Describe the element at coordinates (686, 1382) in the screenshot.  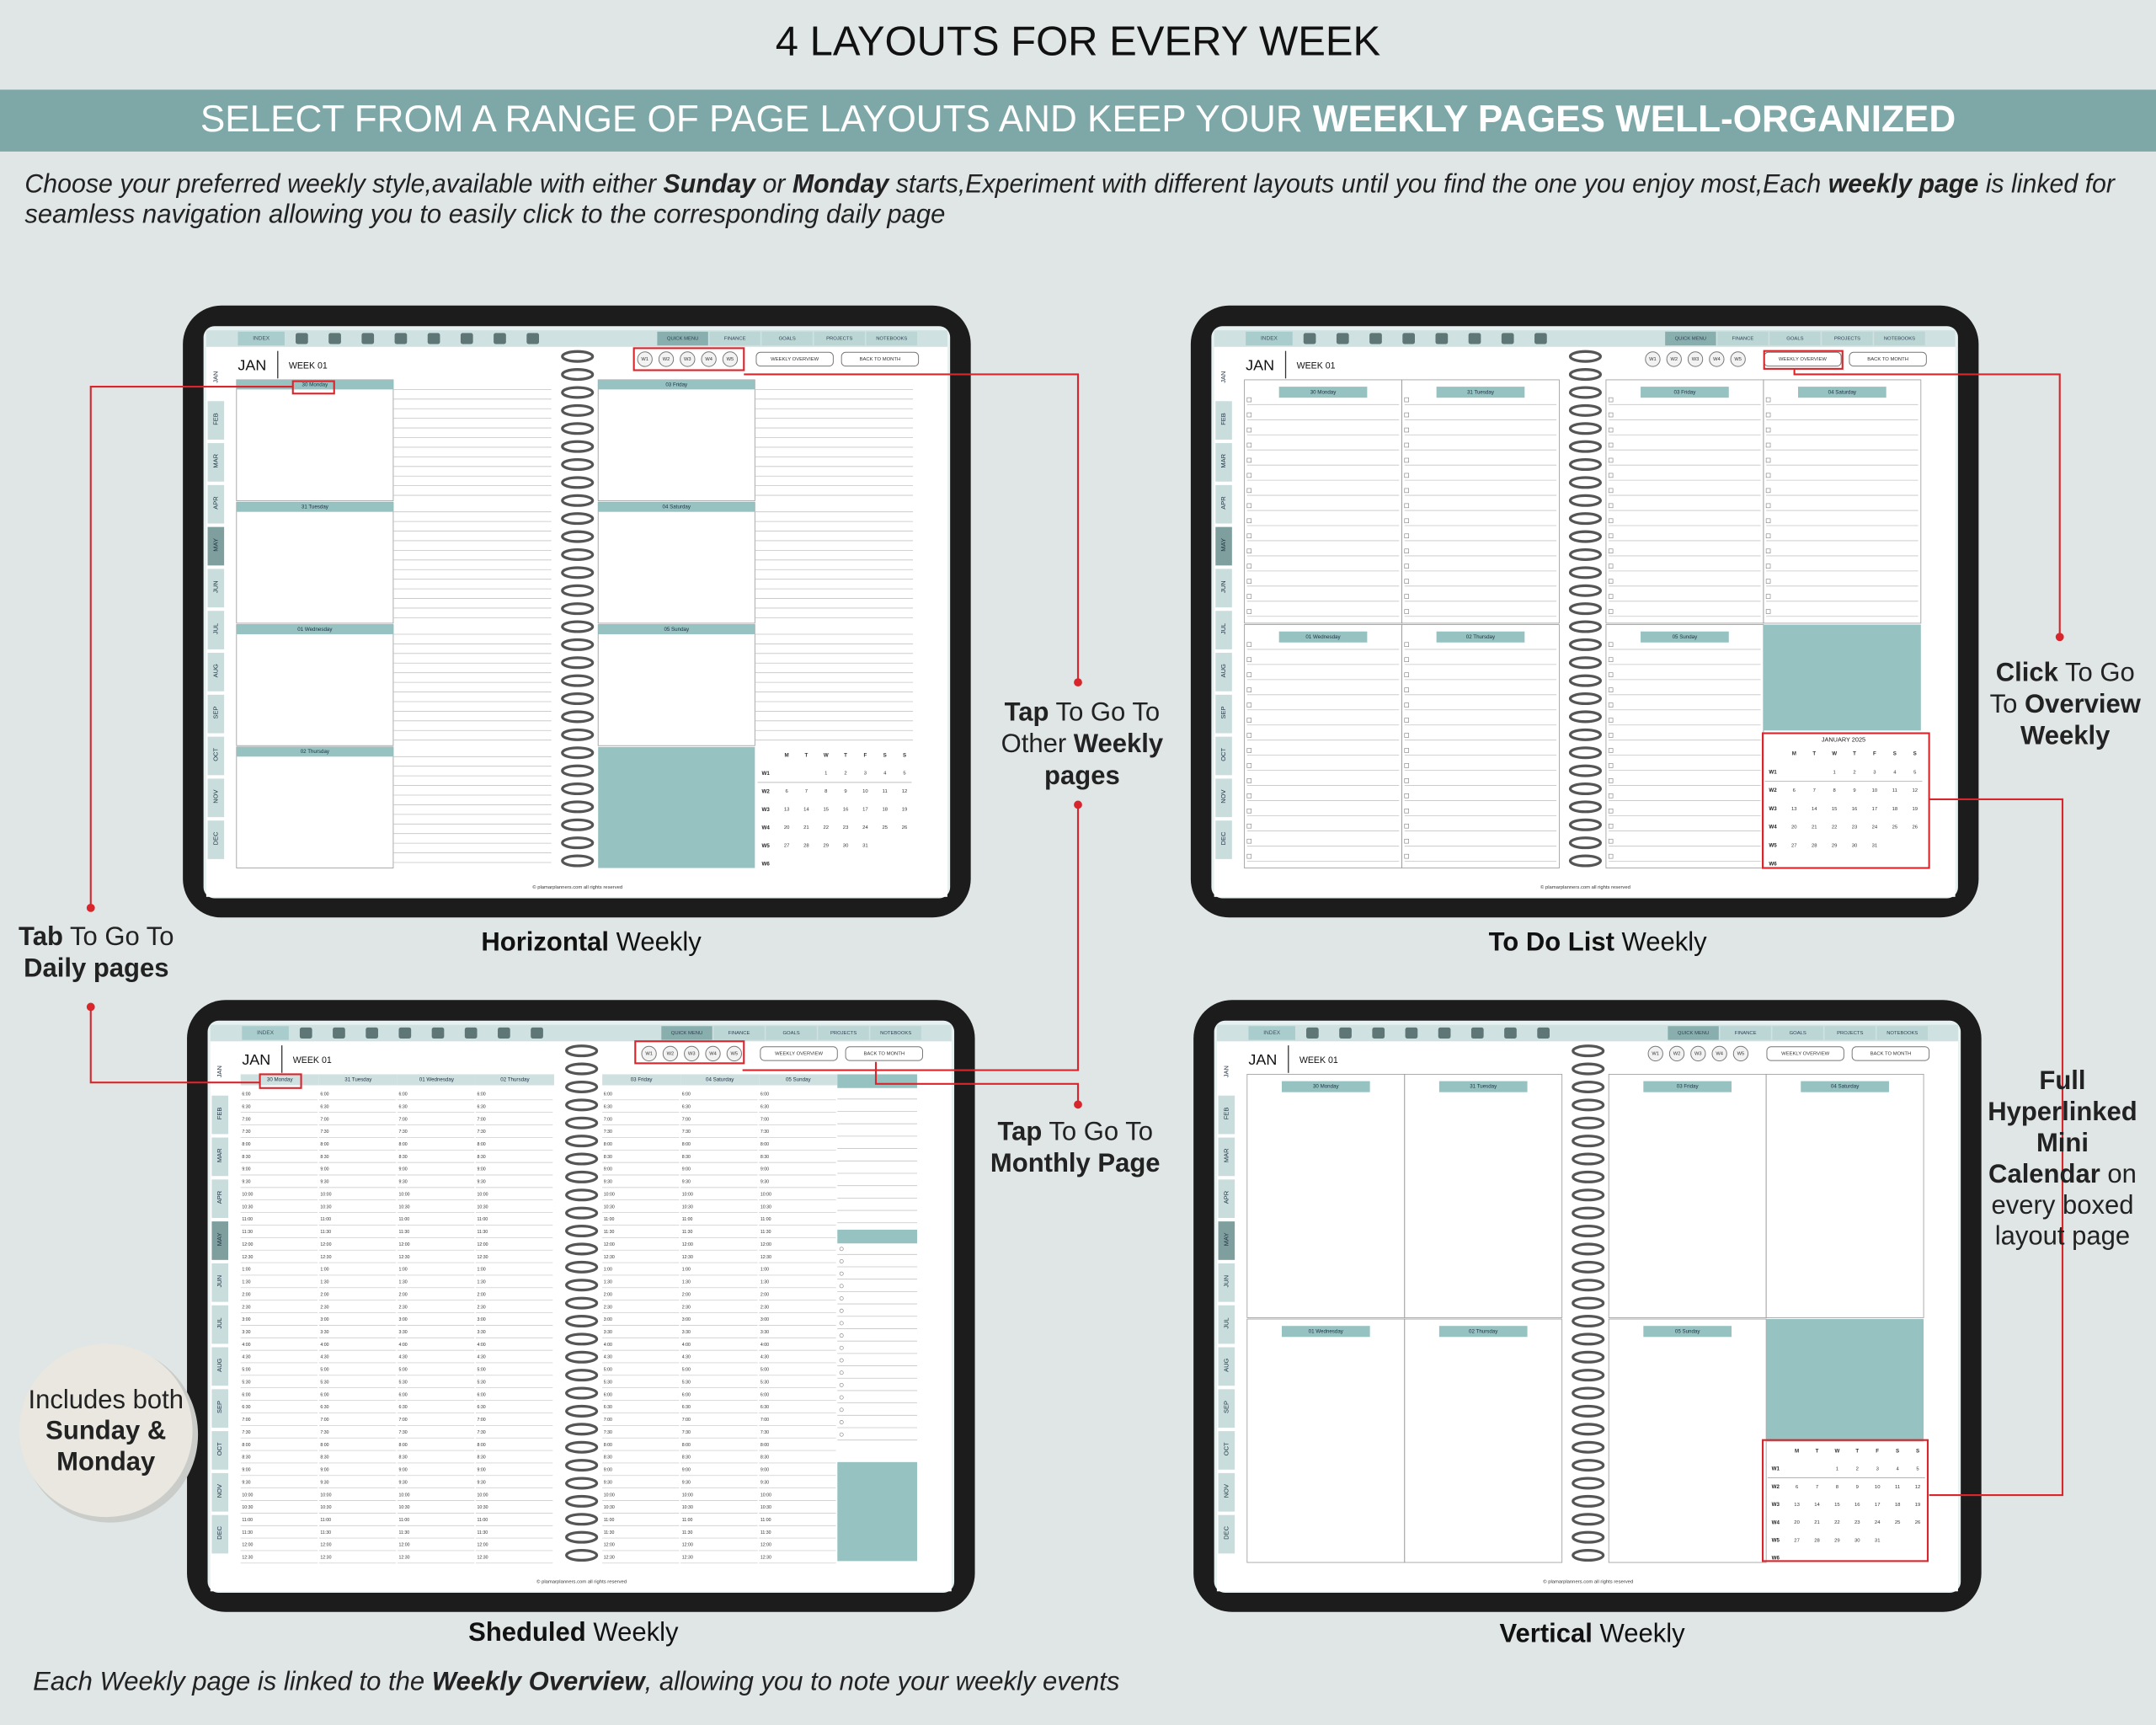
I see `time-label: 5:30` at that location.